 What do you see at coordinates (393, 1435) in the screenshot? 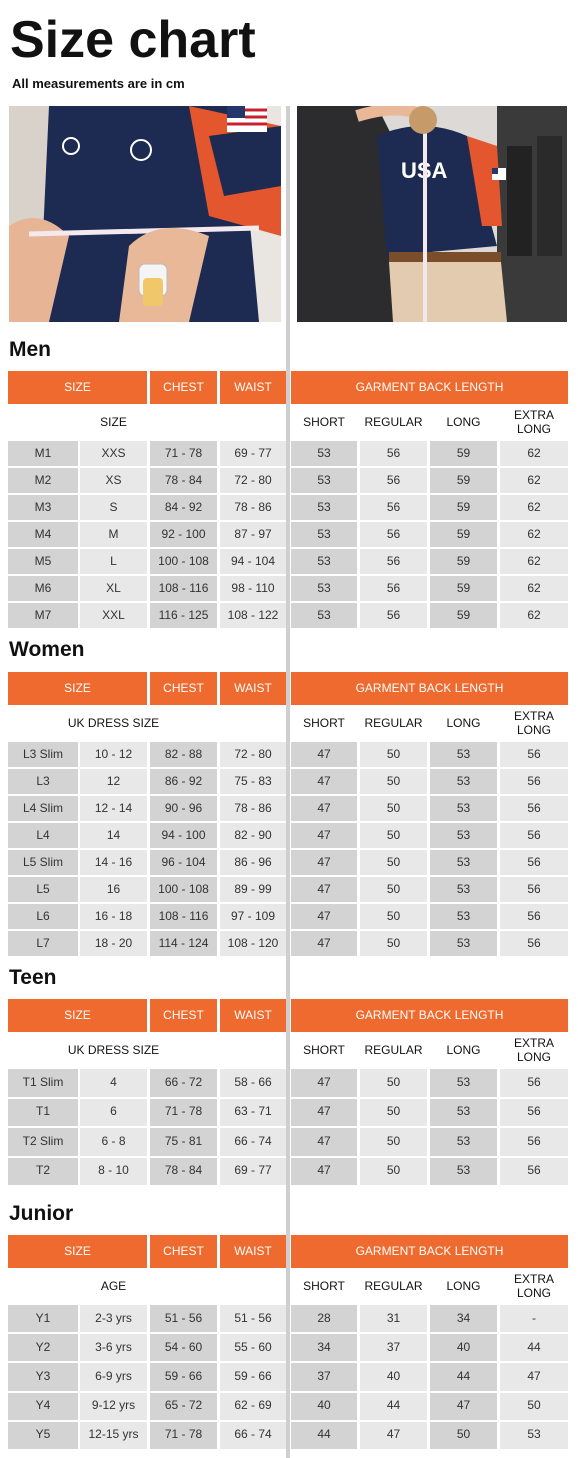
I see `junior-table-cell: 47` at bounding box center [393, 1435].